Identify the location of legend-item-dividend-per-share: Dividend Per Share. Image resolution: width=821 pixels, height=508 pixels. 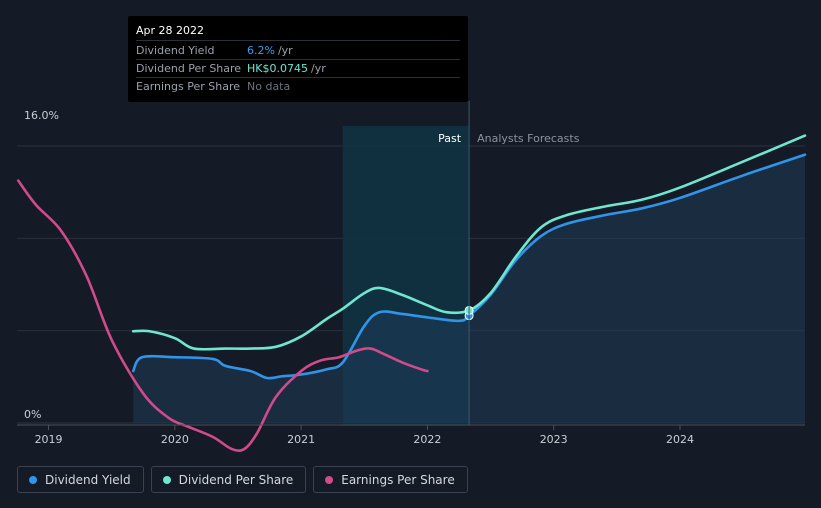
(228, 479).